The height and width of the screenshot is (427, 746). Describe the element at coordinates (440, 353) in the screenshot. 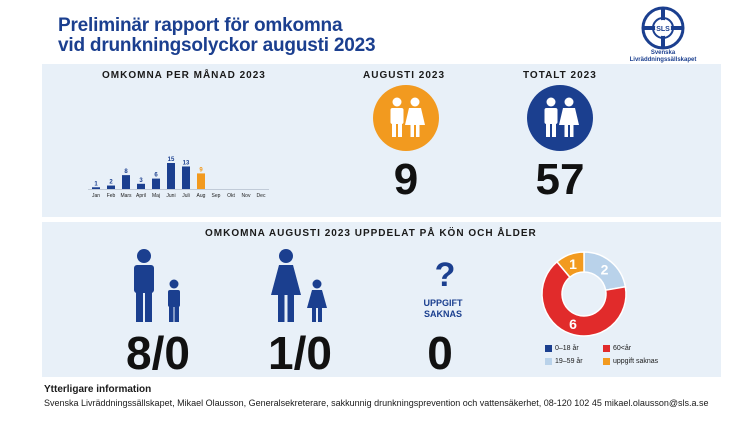

I see `unknown-count: 0` at that location.